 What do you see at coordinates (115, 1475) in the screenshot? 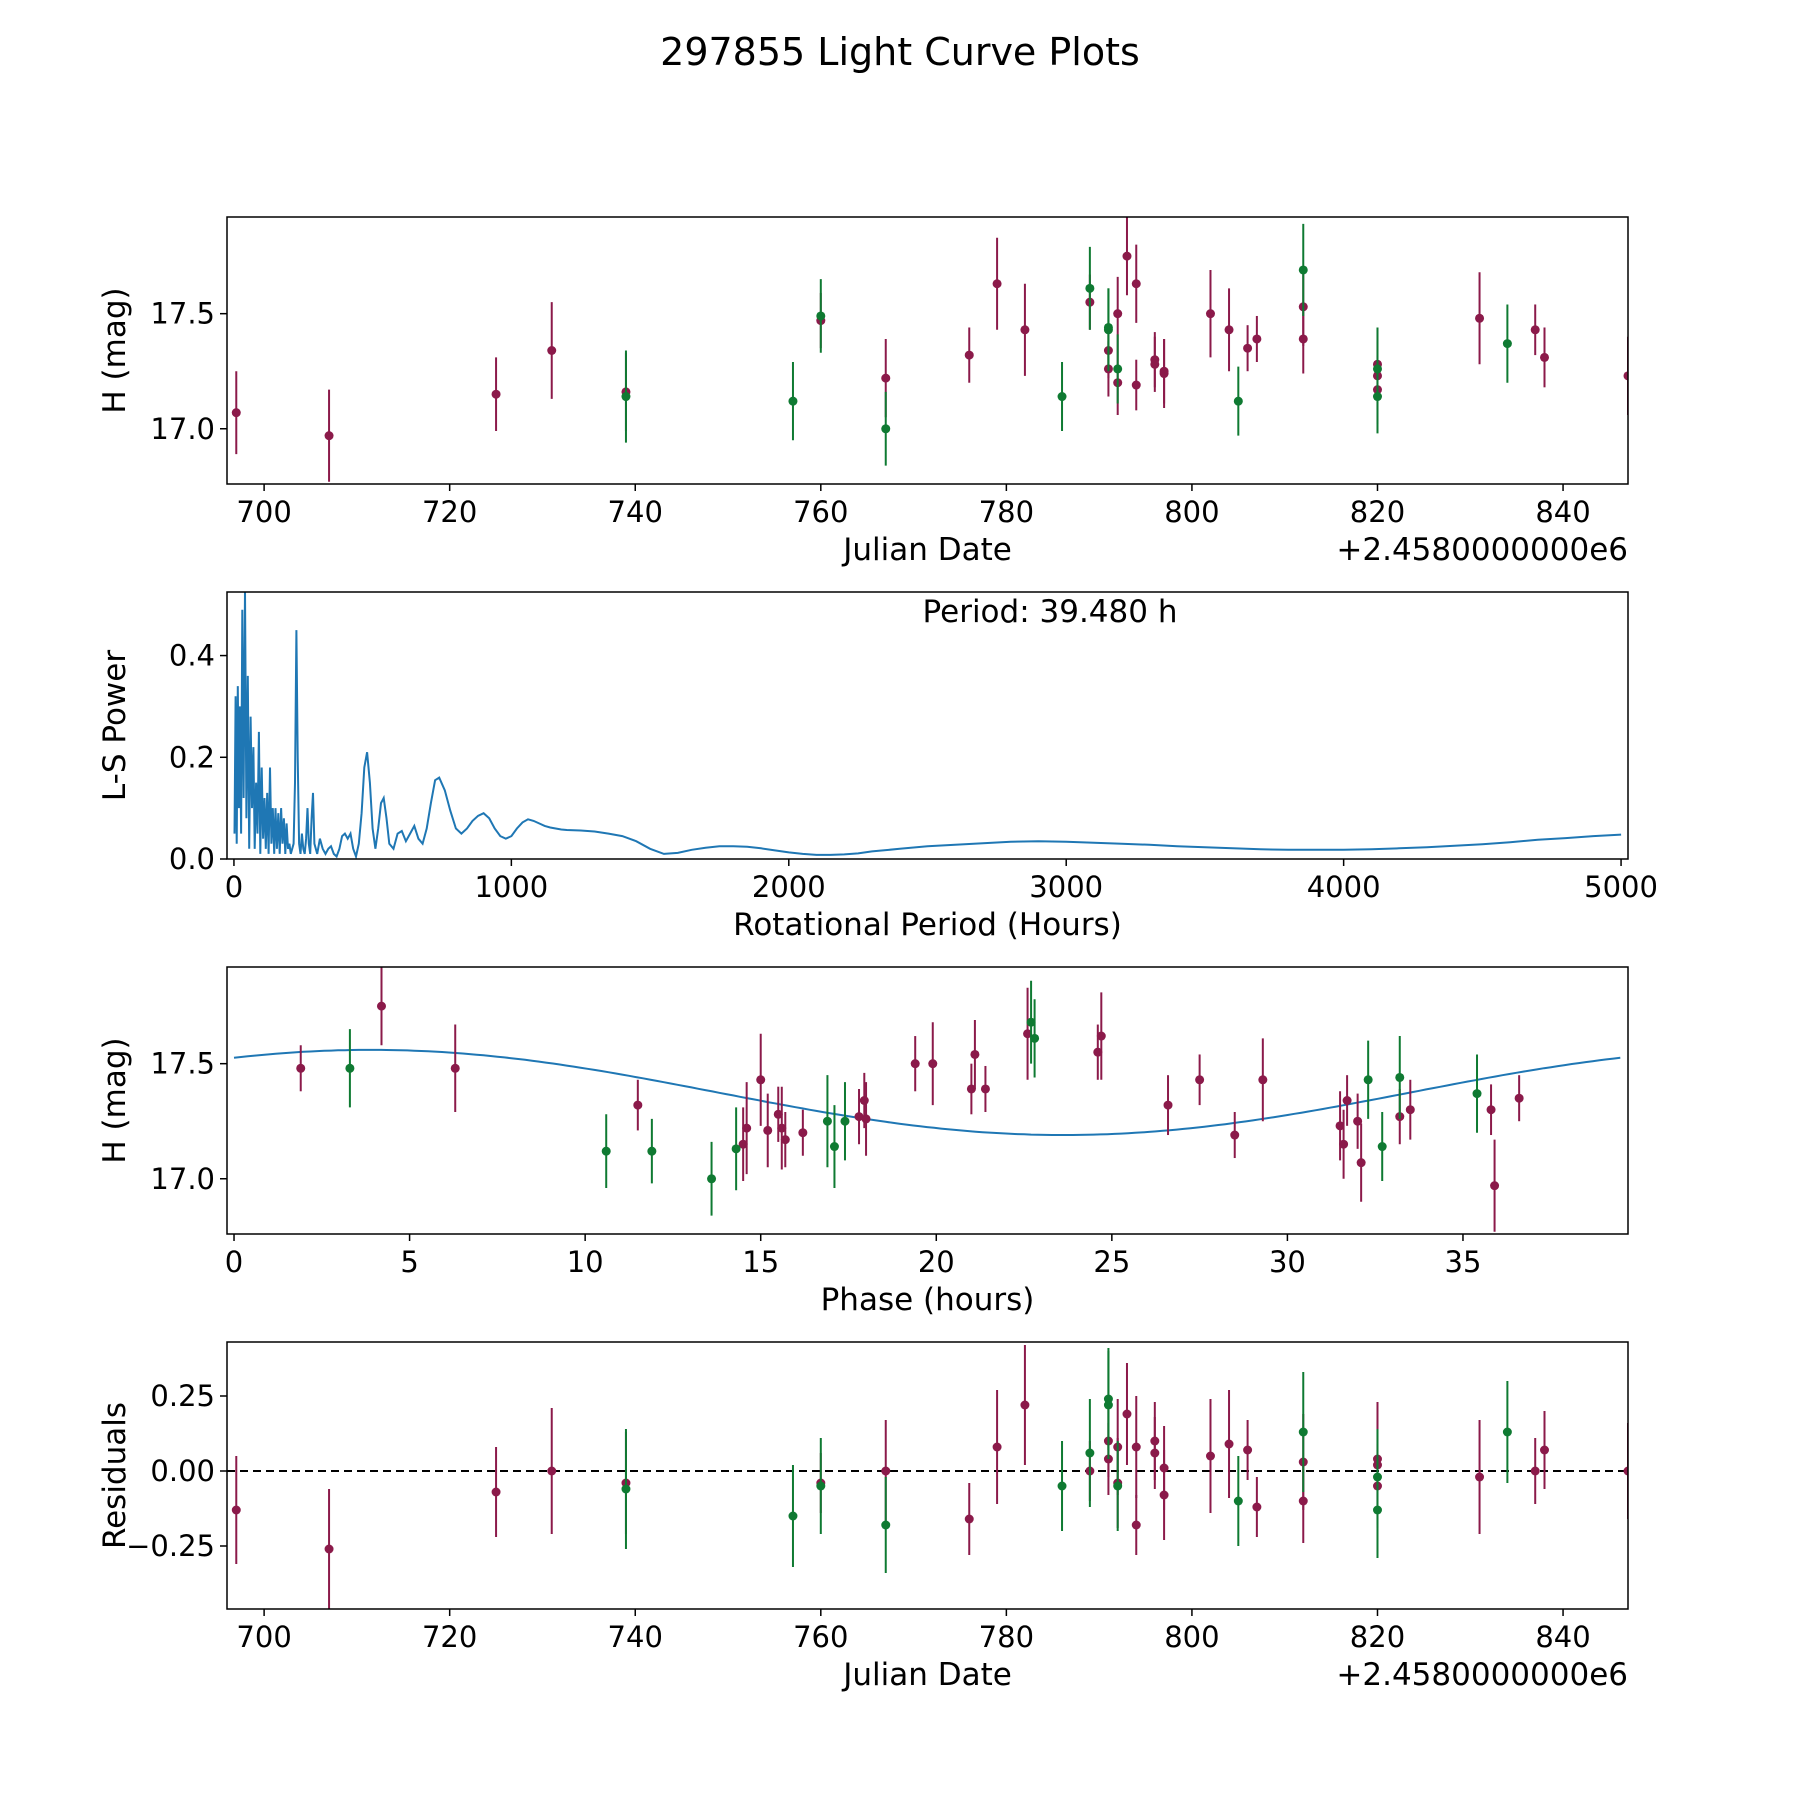
I see `y-axis-label: Residuals` at bounding box center [115, 1475].